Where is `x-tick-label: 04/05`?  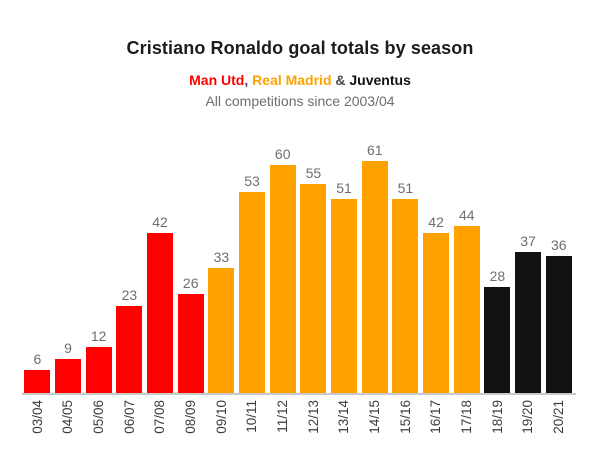
x-tick-label: 04/05 is located at coordinates (68, 417).